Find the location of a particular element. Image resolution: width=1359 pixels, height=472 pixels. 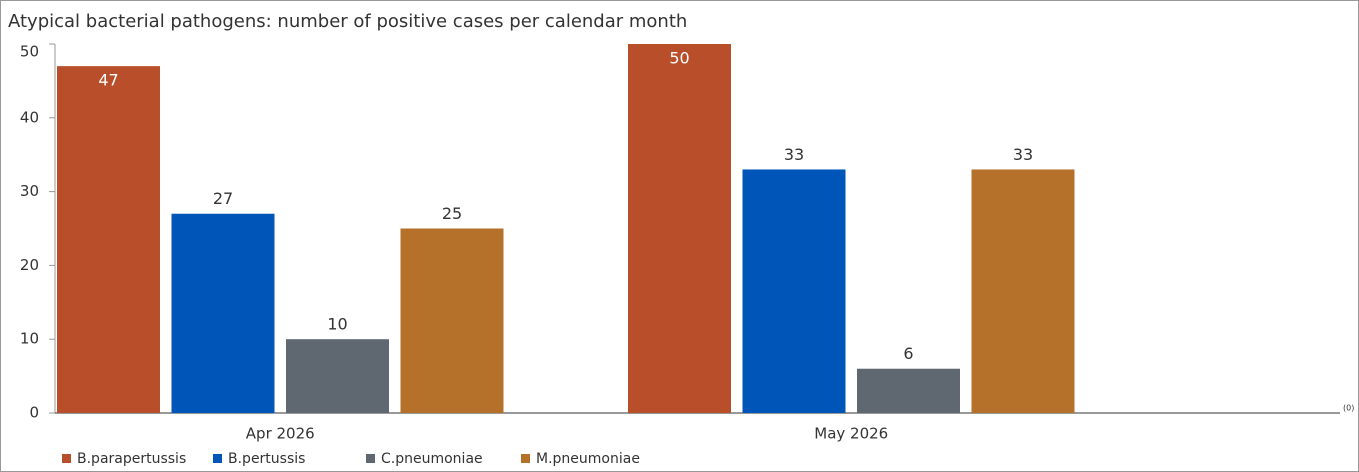

y-tick-label: 30 is located at coordinates (29, 191).